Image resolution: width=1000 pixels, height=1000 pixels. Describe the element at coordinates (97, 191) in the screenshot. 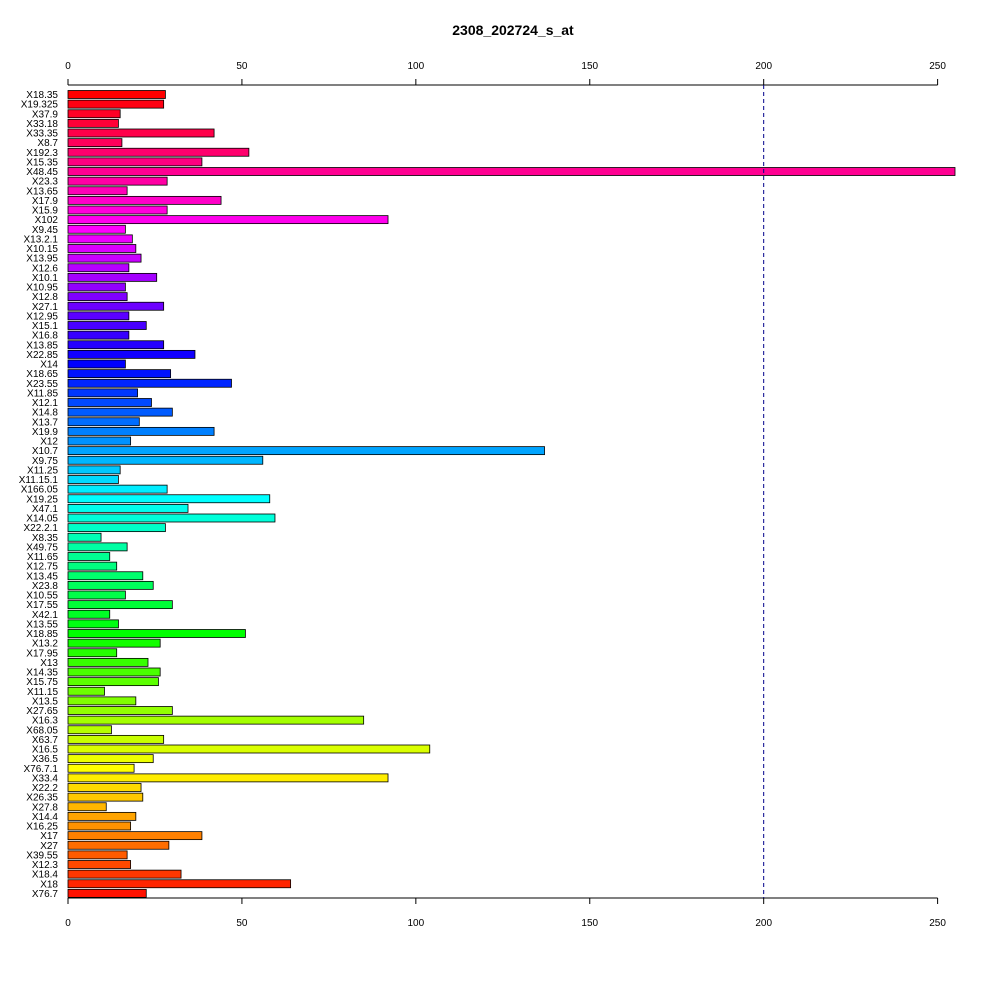

I see `bar-X13.65` at that location.